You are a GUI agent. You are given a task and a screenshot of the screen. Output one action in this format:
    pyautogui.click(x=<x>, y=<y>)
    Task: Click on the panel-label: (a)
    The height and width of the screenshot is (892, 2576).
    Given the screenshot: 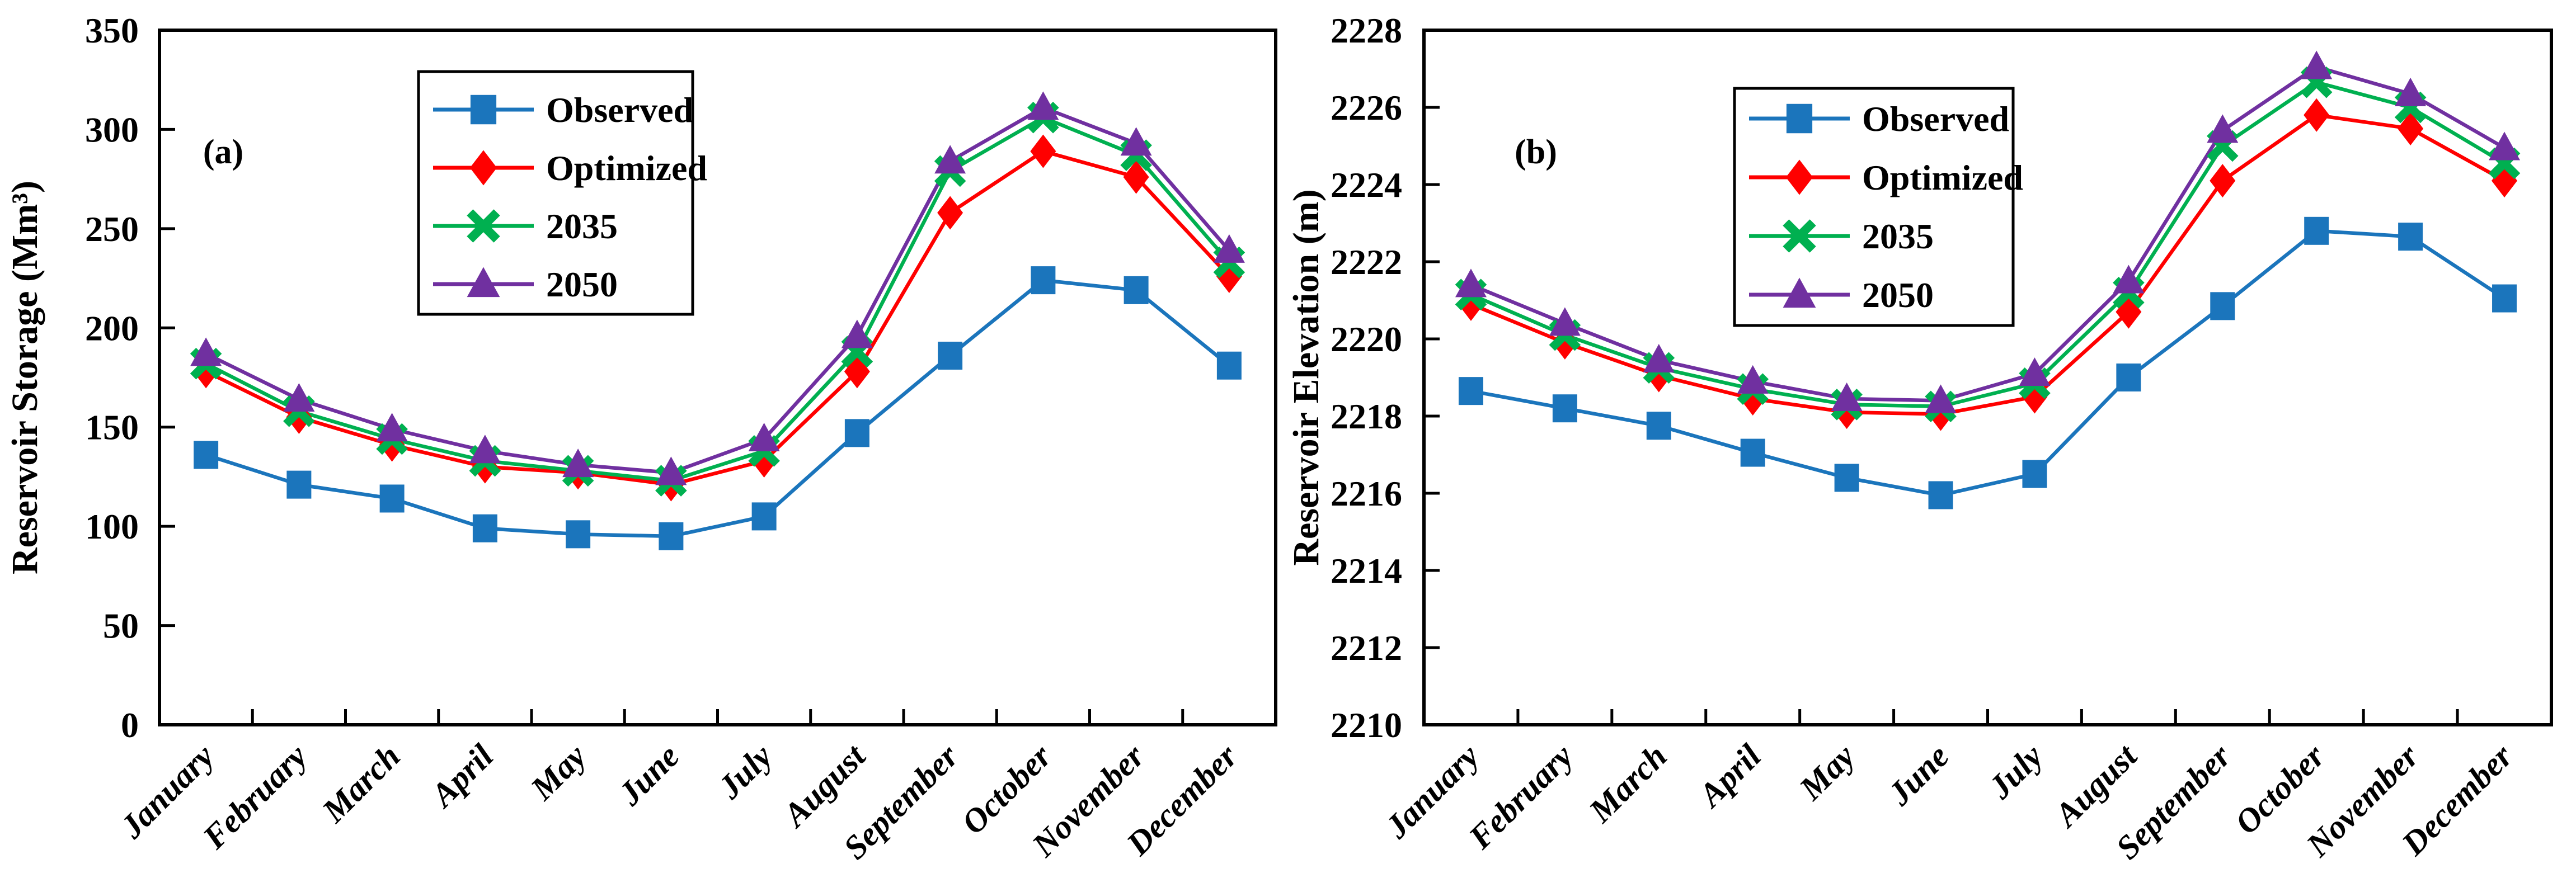 What is the action you would take?
    pyautogui.click(x=223, y=152)
    